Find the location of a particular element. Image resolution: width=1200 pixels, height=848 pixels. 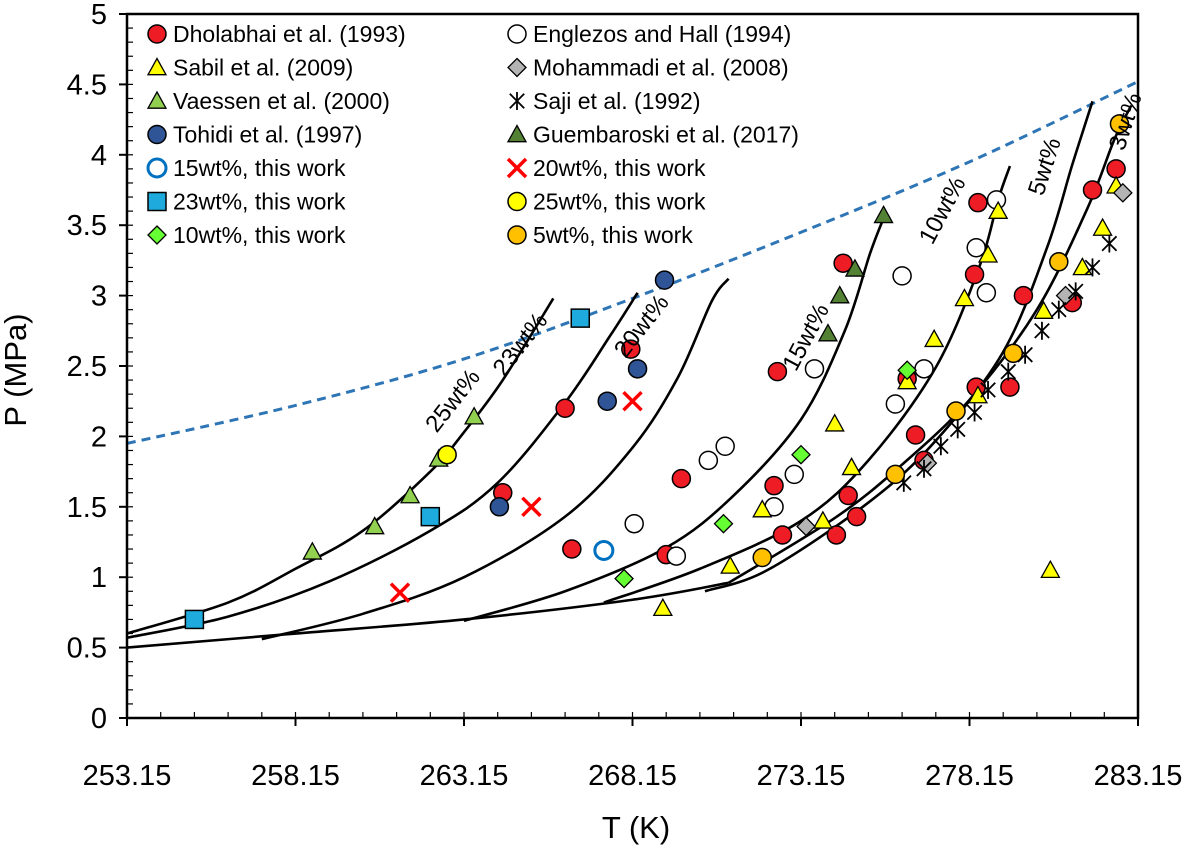

x-tick-label: 278.15 is located at coordinates (969, 776).